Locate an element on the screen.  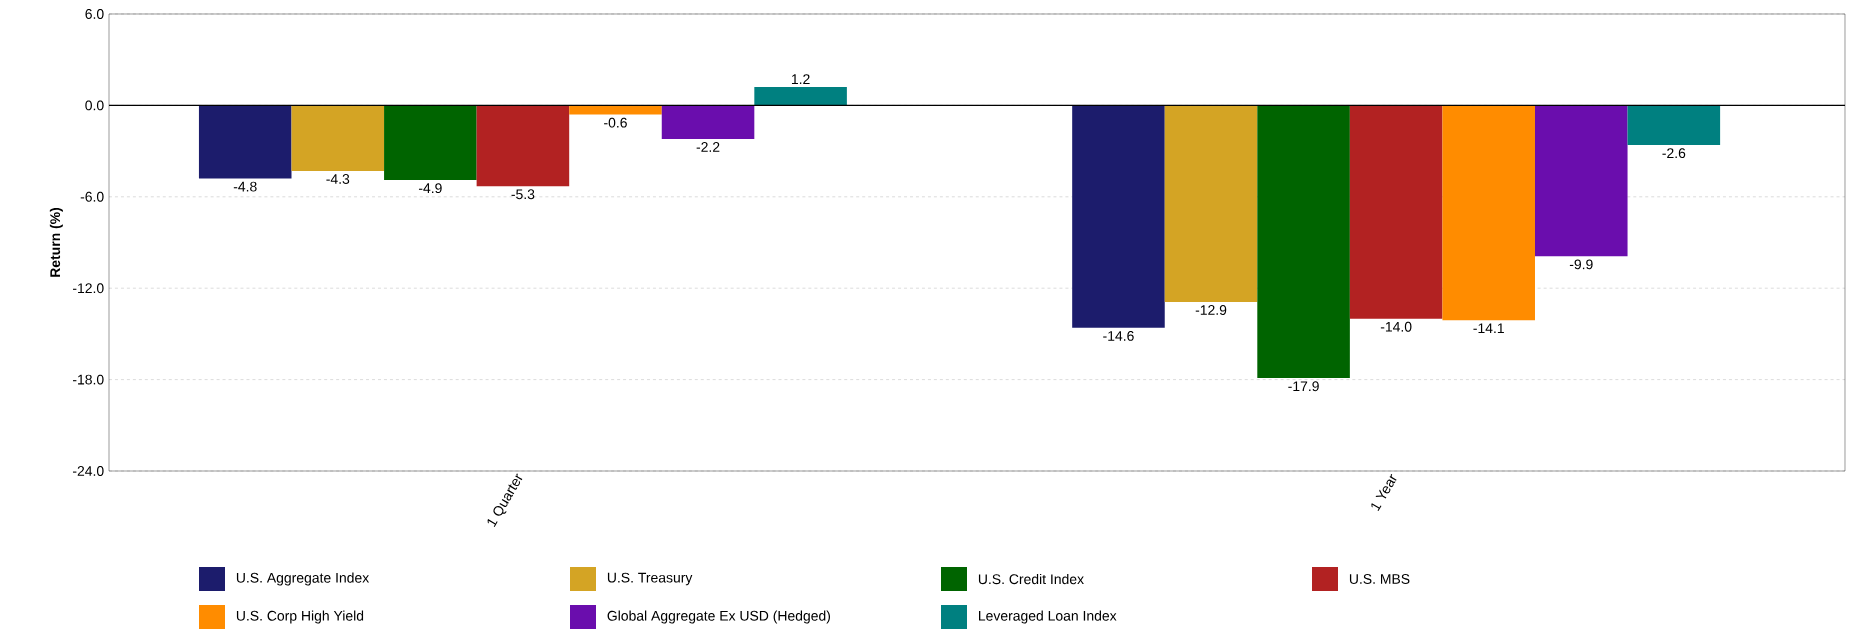
data-label: -2.6 is located at coordinates (1674, 153).